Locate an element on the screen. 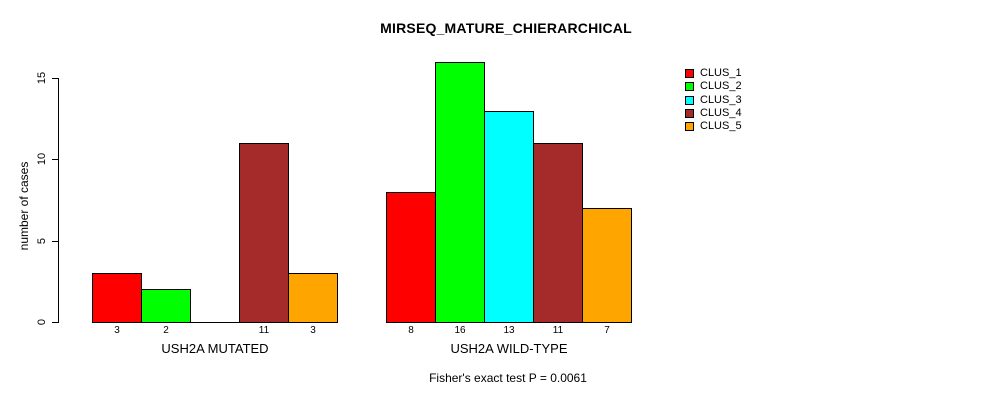  legend-row: CLUS_2 is located at coordinates (713, 86).